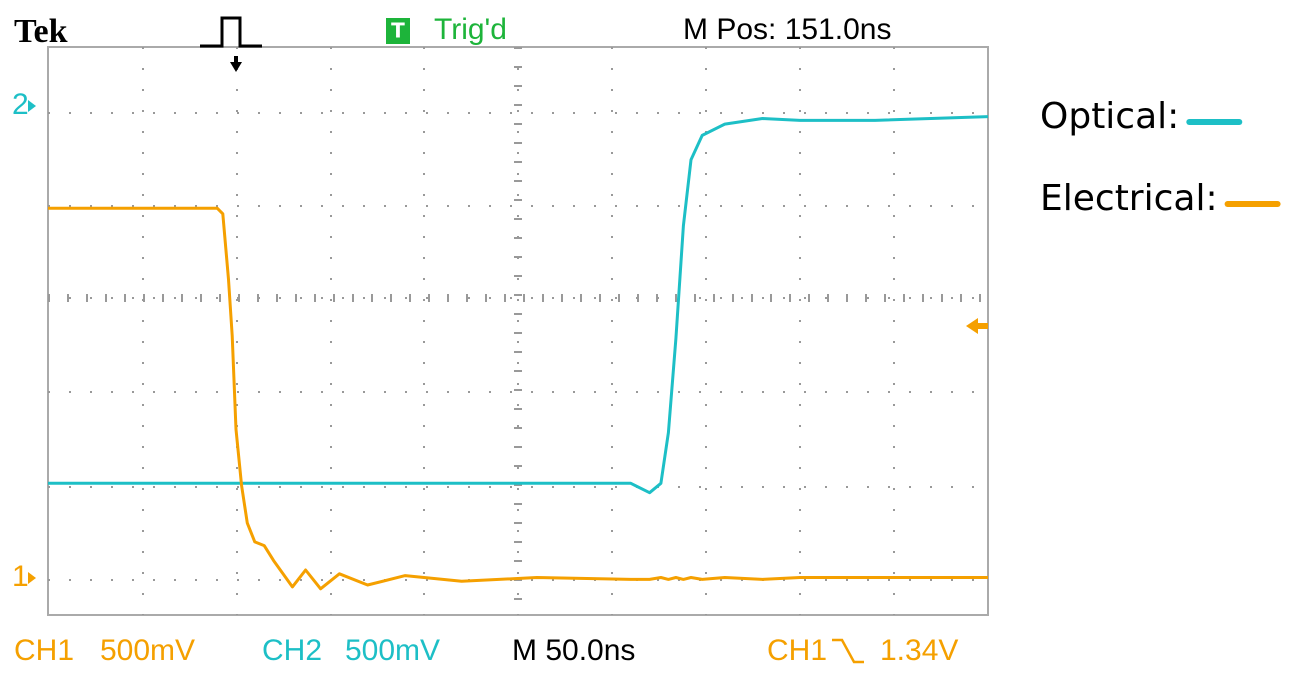  What do you see at coordinates (470, 29) in the screenshot?
I see `trigger-status: Trig'd` at bounding box center [470, 29].